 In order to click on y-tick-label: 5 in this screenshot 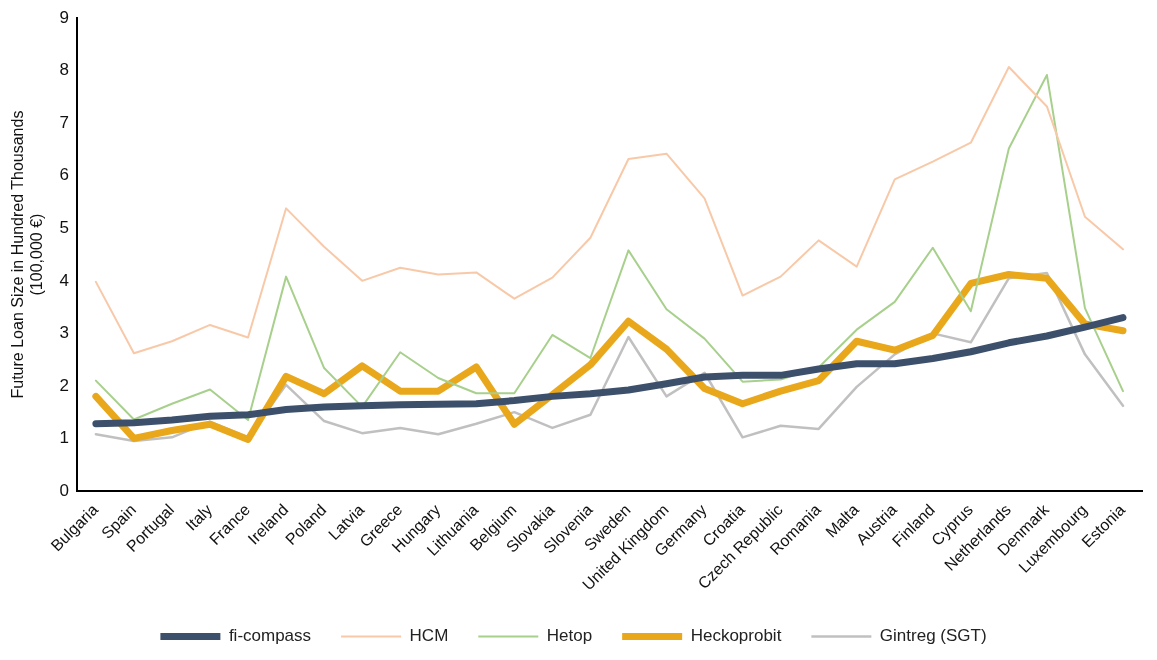, I will do `click(64, 227)`.